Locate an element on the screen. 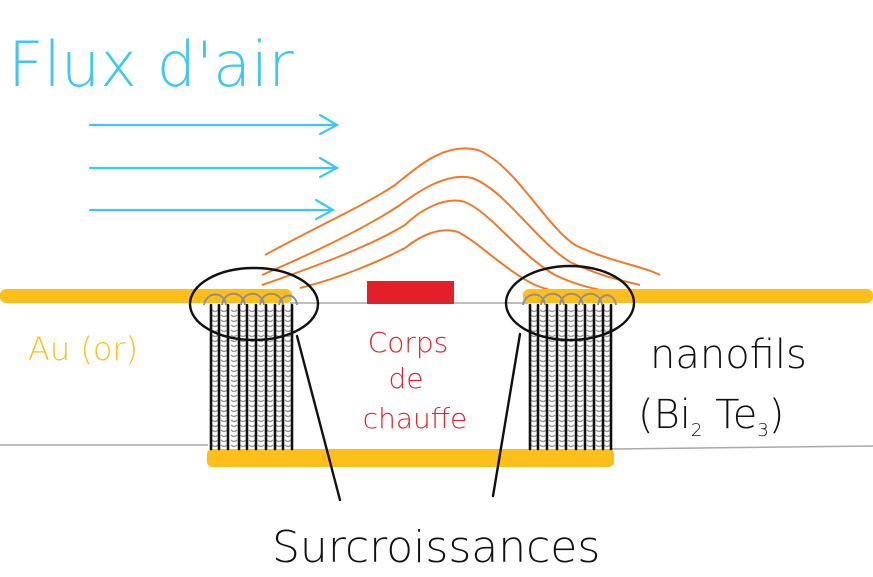  nanowire-bundle-left is located at coordinates (250, 371).